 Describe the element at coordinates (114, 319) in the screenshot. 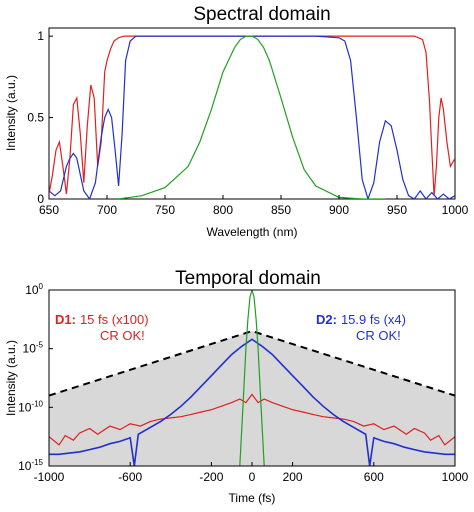

I see `annotation-d1-text: 15 fs (x100)` at that location.